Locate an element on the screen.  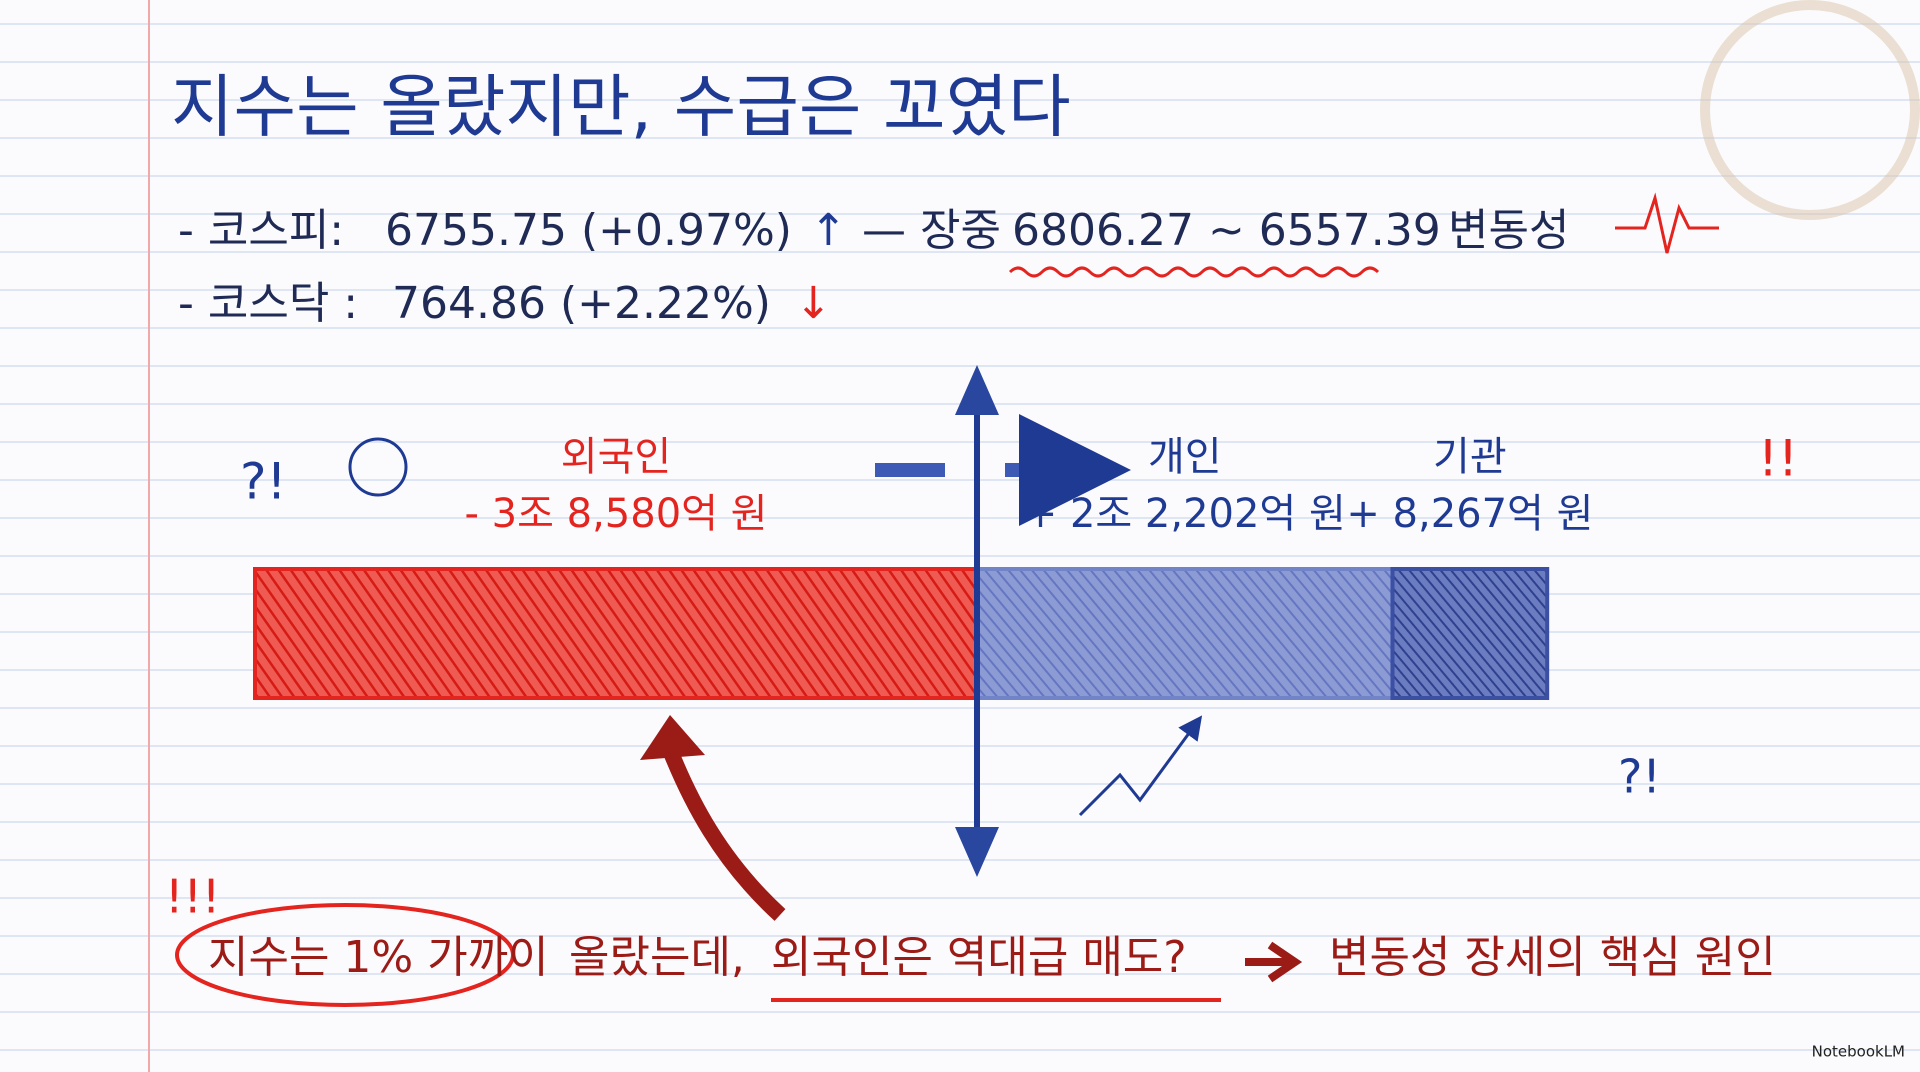
kosdaq-arrow: ↓ is located at coordinates (813, 303).